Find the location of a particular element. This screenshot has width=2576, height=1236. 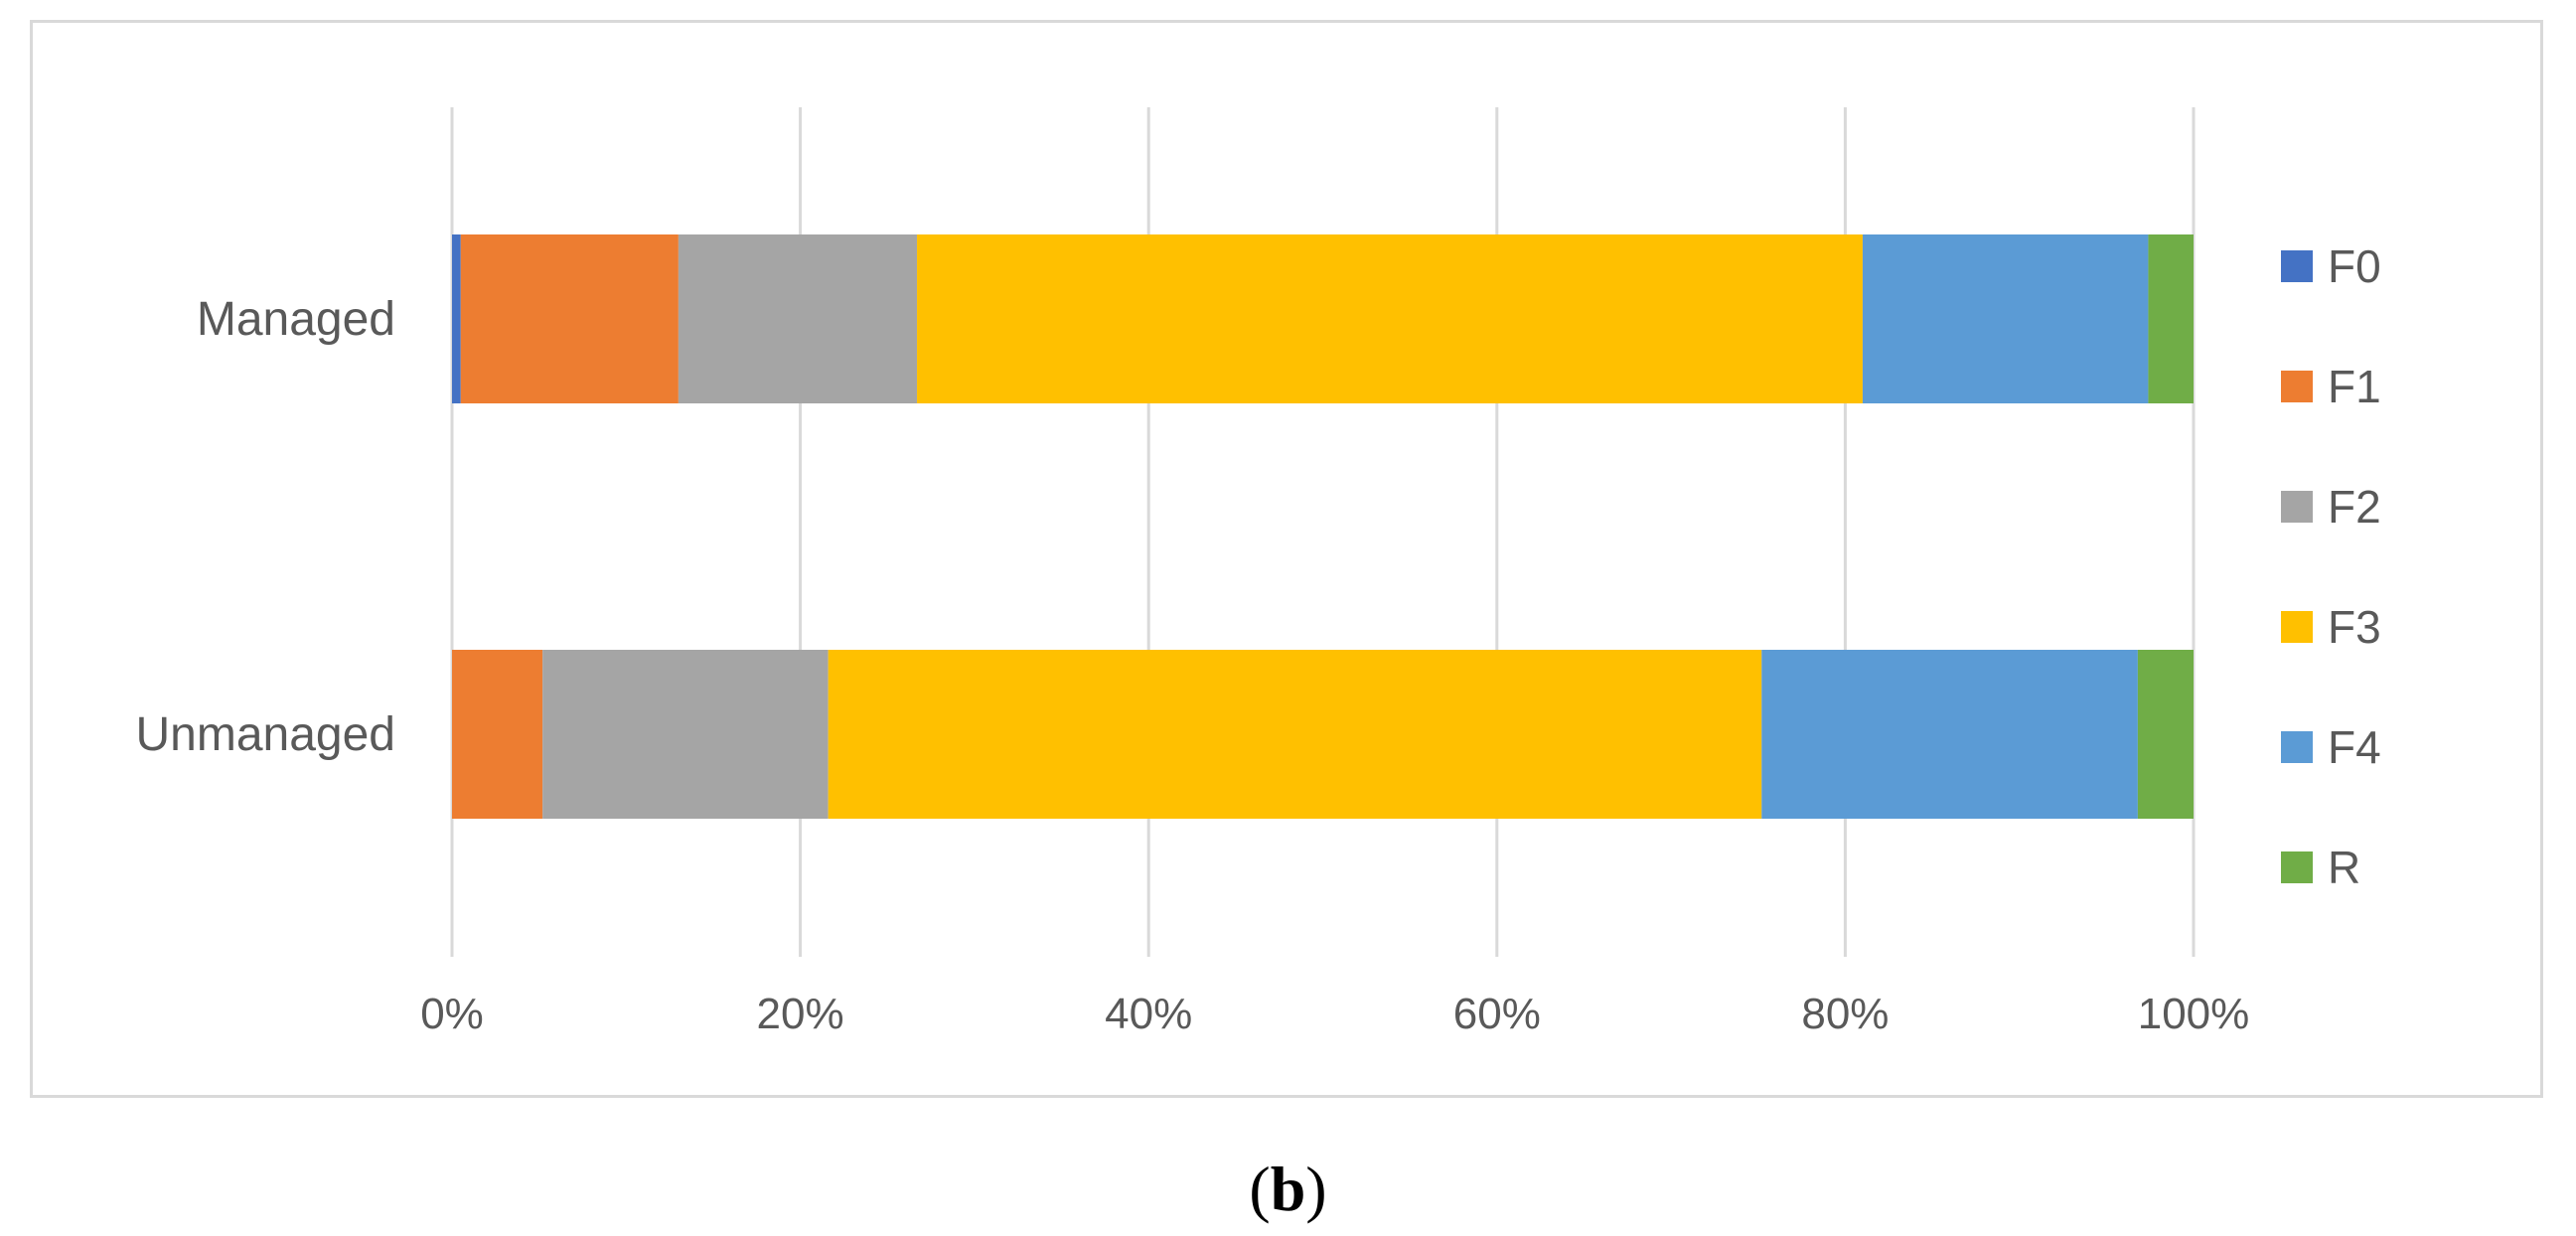

panel-label-letter: b is located at coordinates (1288, 1189).